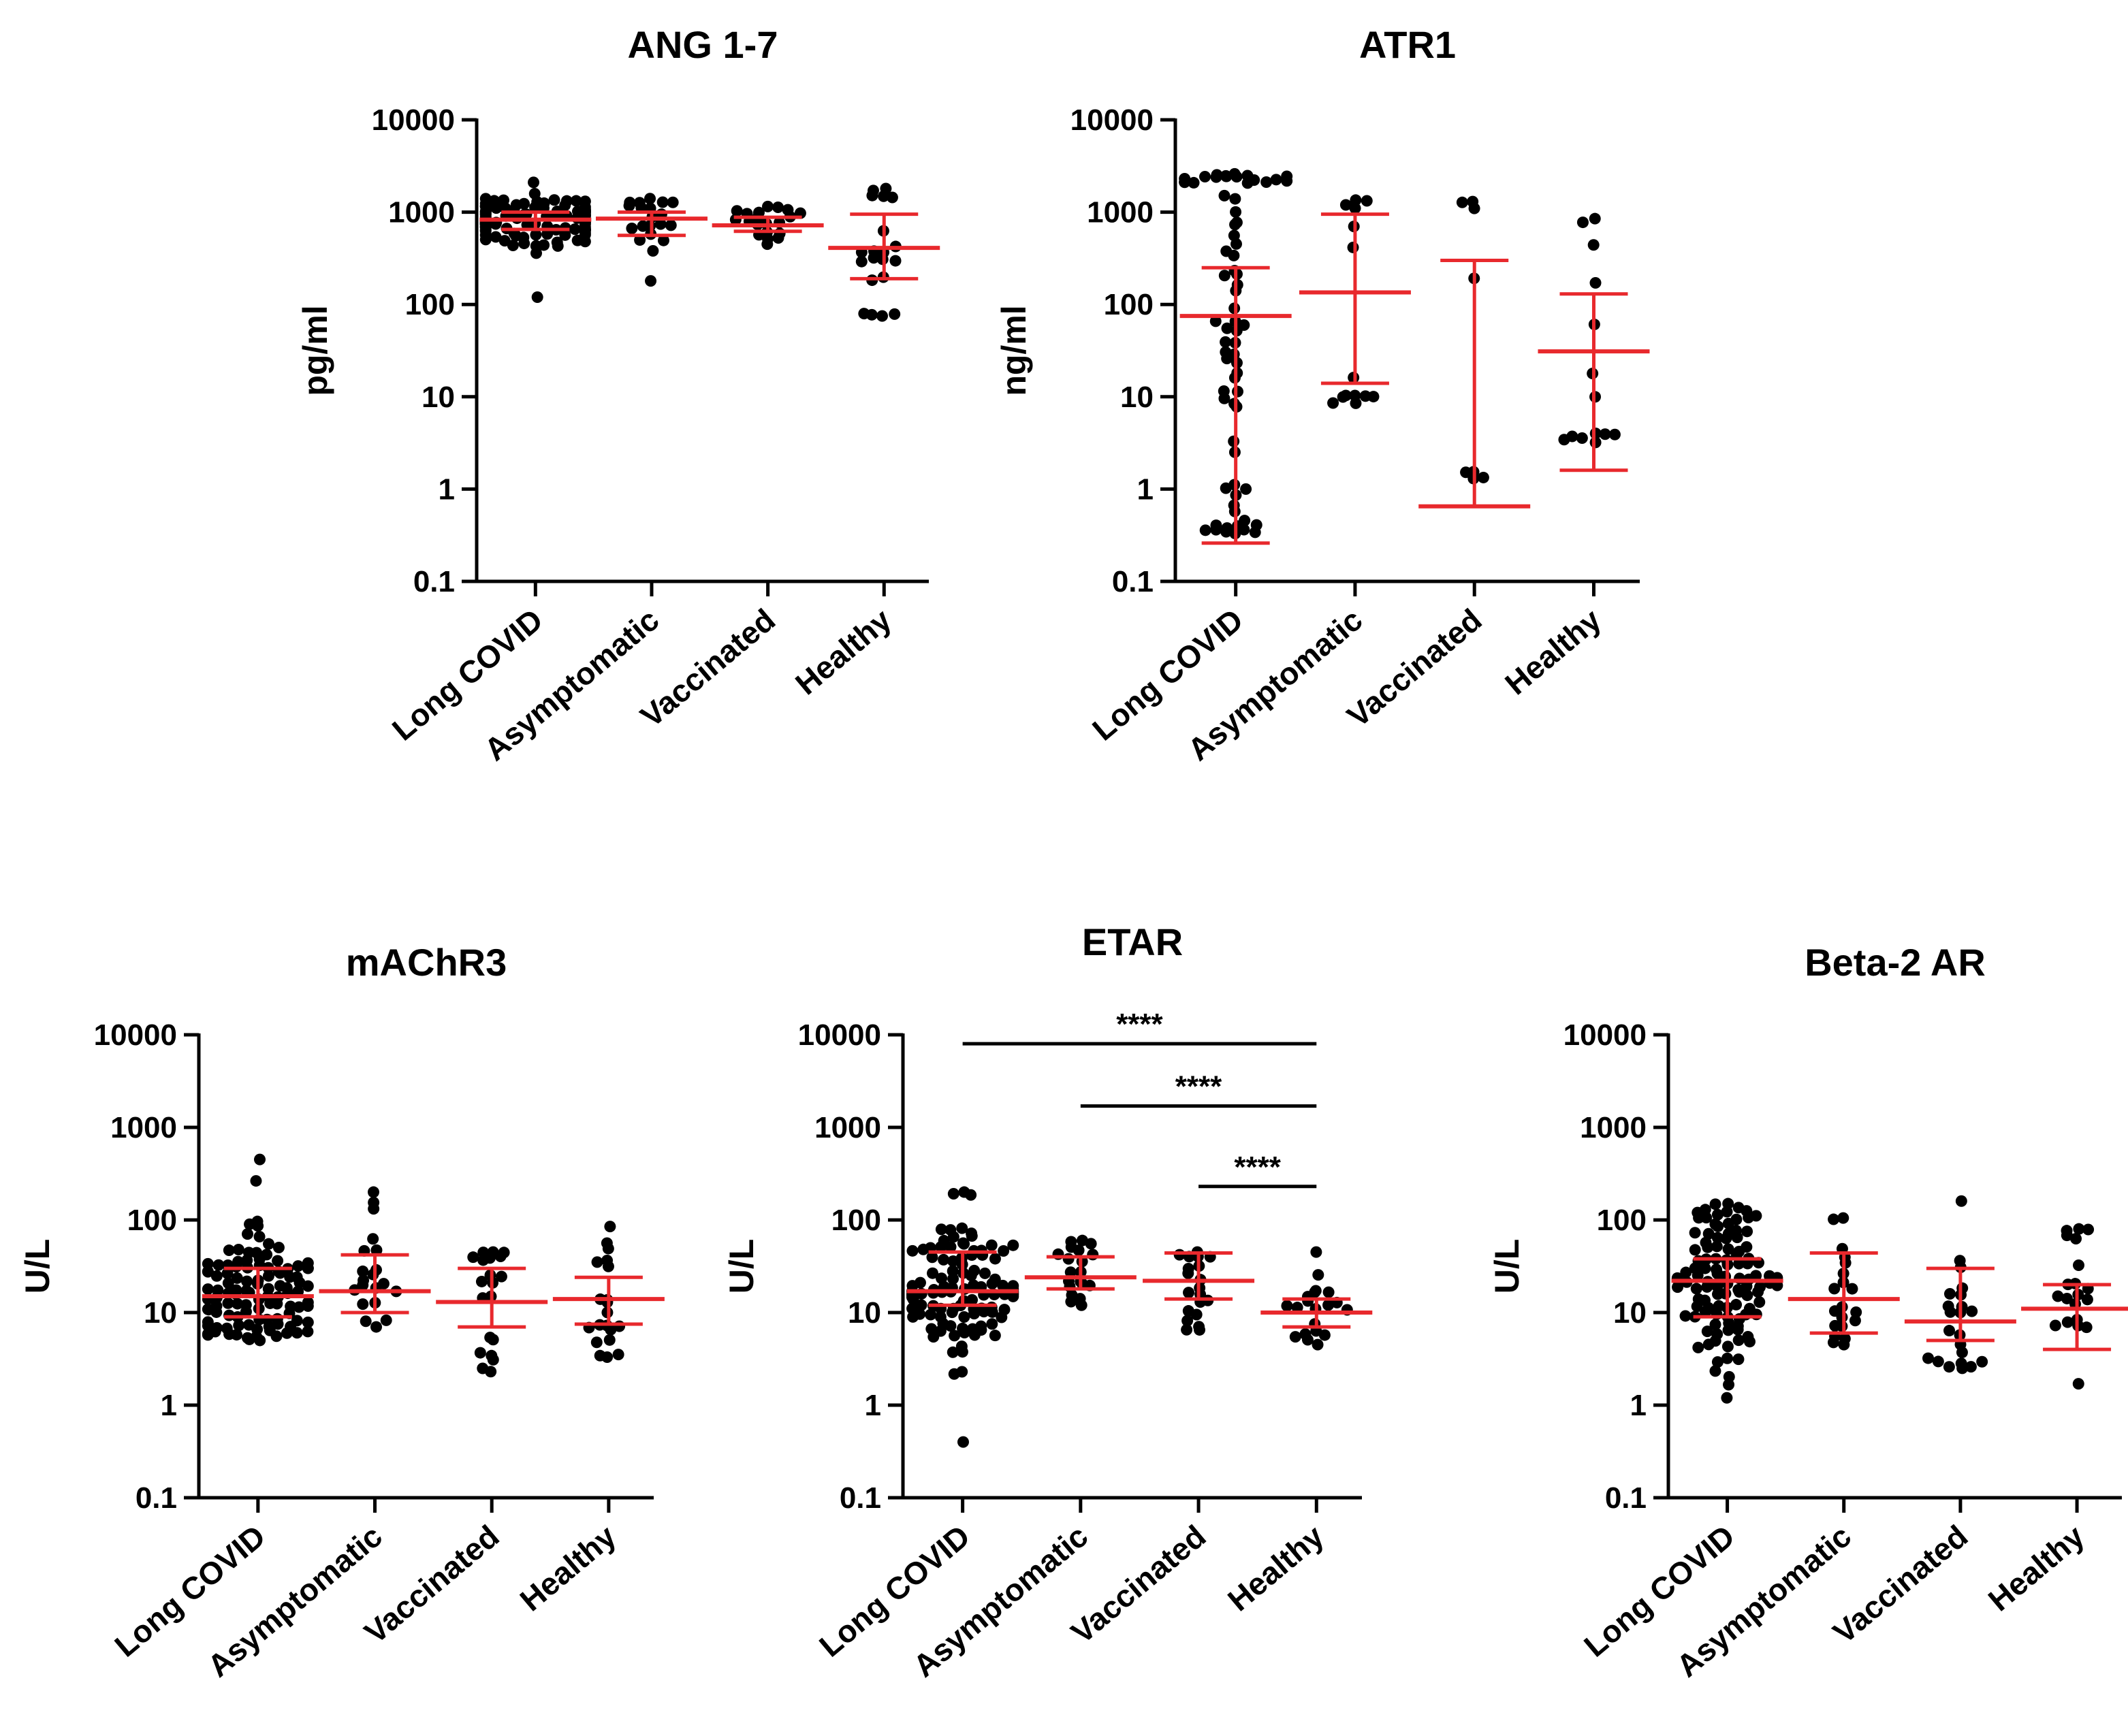  I want to click on chart-title: mAChR3, so click(427, 962).